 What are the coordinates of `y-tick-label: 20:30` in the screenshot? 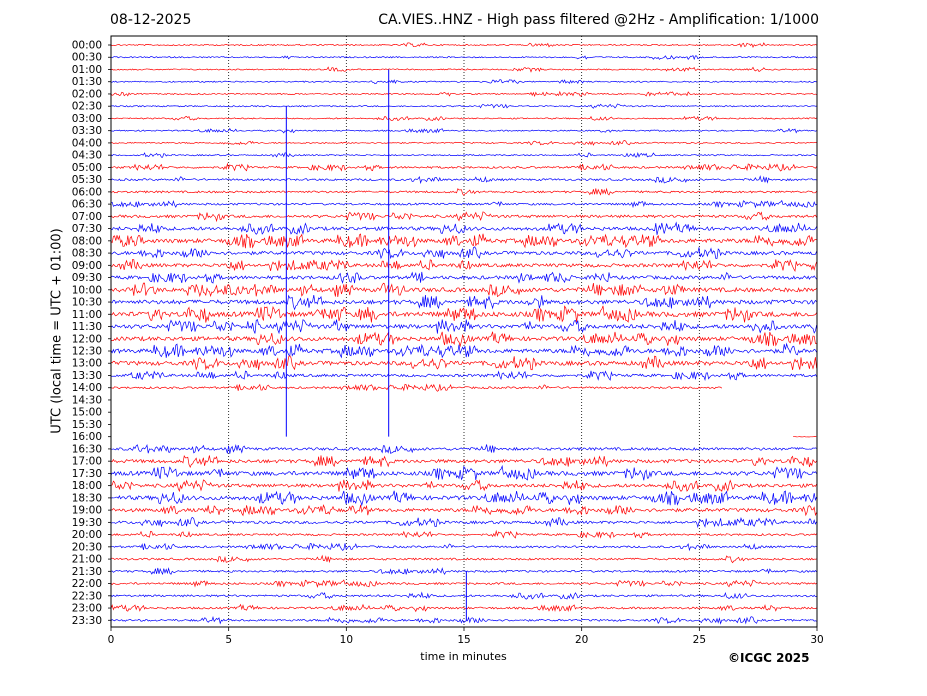 It's located at (87, 547).